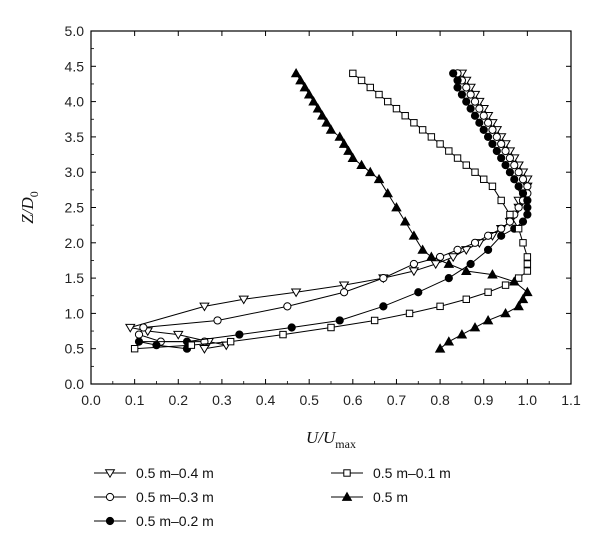  I want to click on legend-label: 0.5 m–0.1 m, so click(412, 473).